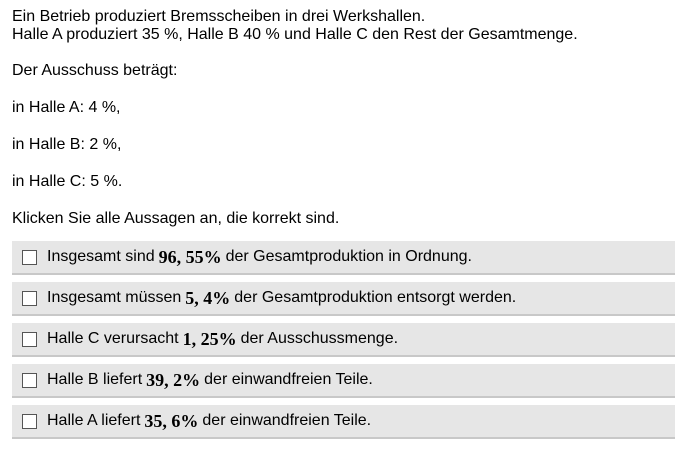  Describe the element at coordinates (171, 420) in the screenshot. I see `option-value: 35, 6%` at that location.